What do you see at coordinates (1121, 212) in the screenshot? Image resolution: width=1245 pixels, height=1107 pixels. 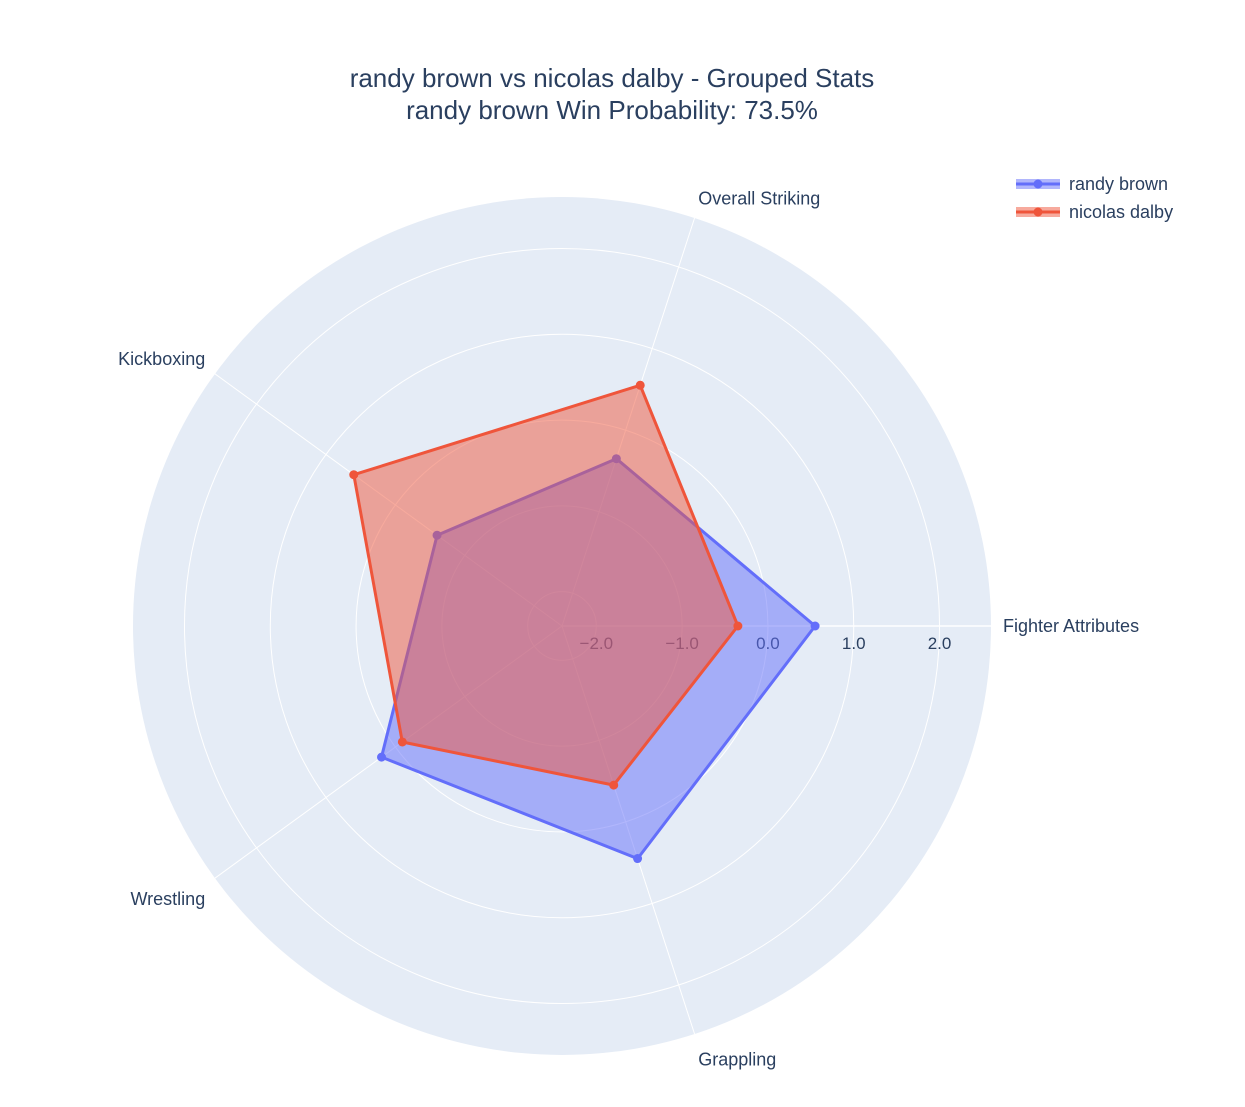 I see `legend-label: nicolas dalby` at bounding box center [1121, 212].